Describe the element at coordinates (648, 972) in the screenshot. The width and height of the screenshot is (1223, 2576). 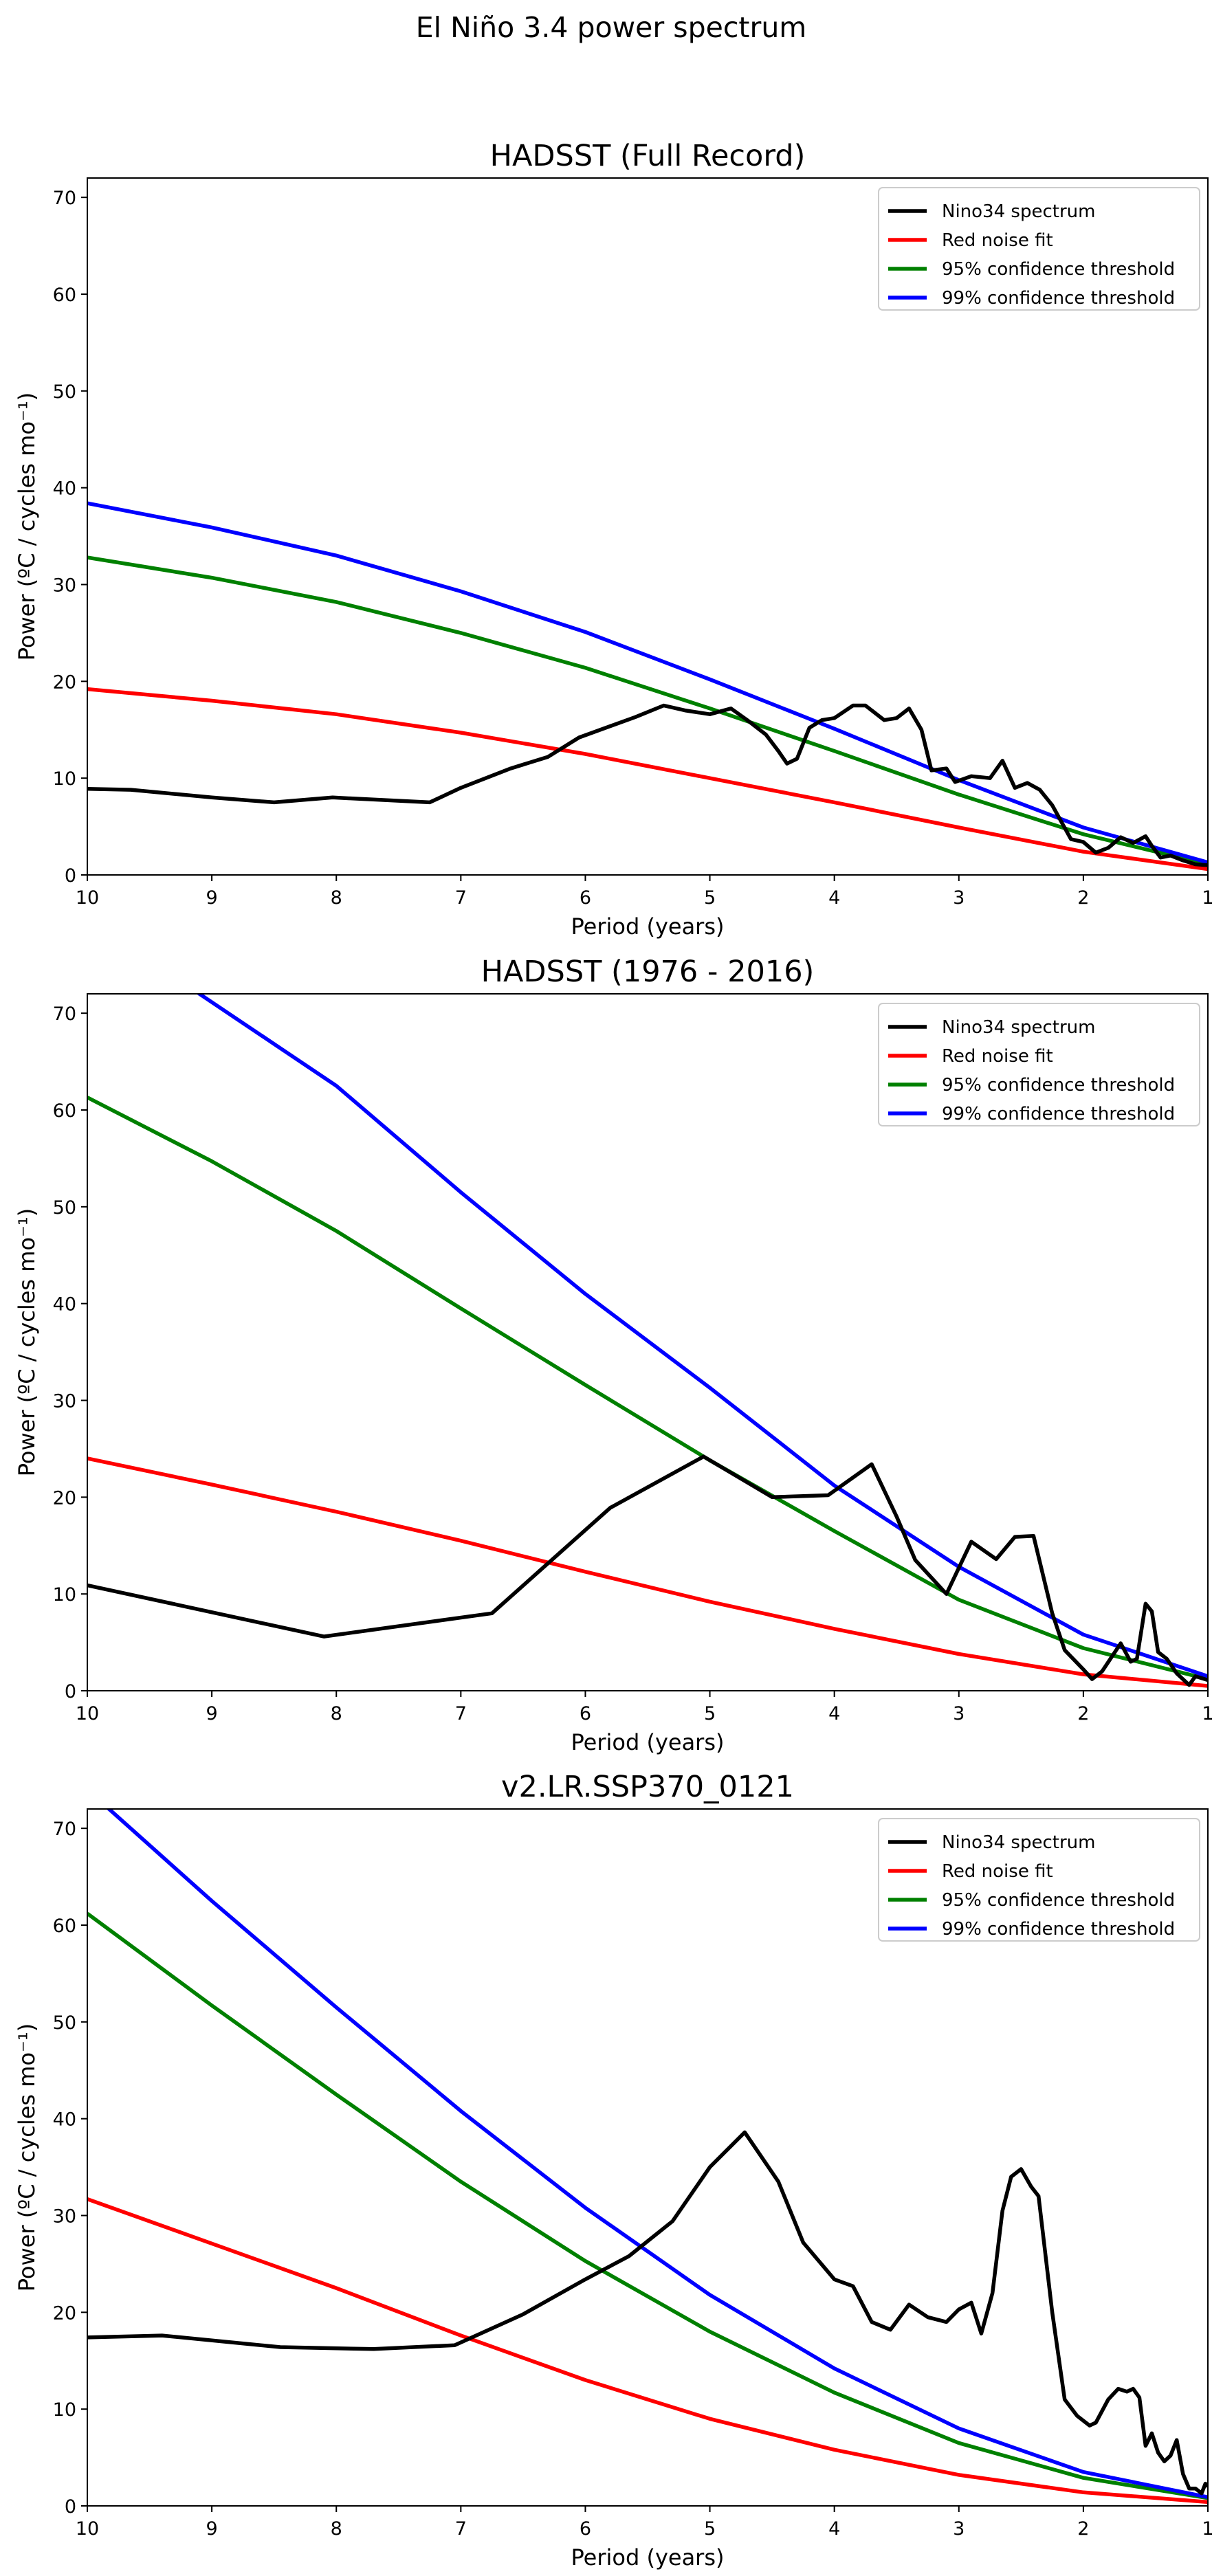
I see `chart-title: HADSST (1976 - 2016)` at that location.